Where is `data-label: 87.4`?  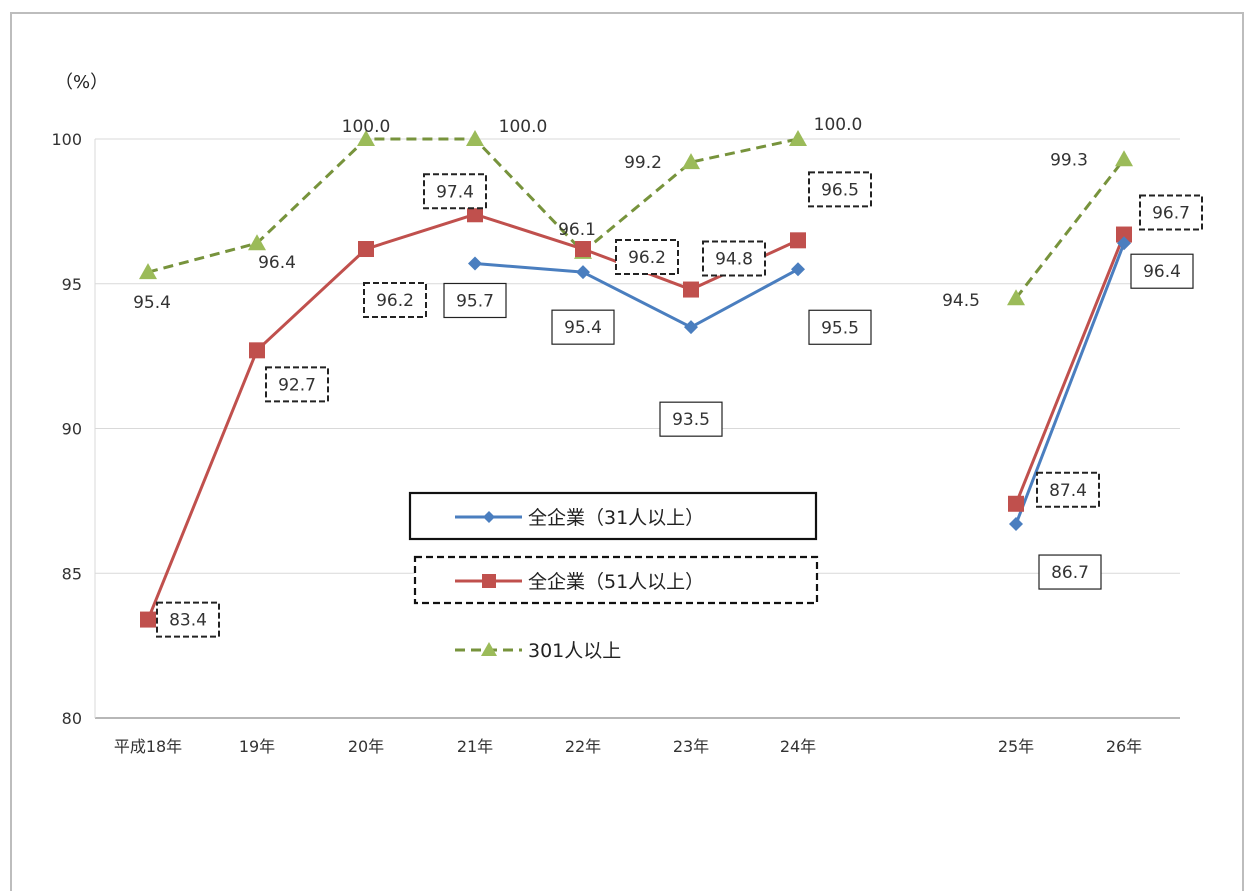
data-label: 87.4 is located at coordinates (1068, 491).